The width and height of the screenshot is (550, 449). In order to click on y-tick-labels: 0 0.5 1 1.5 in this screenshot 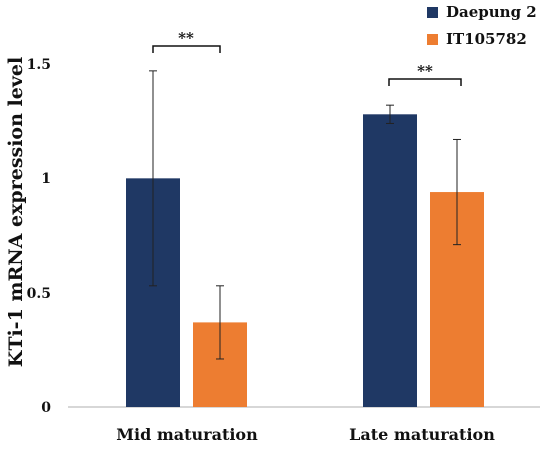, I will do `click(39, 236)`.